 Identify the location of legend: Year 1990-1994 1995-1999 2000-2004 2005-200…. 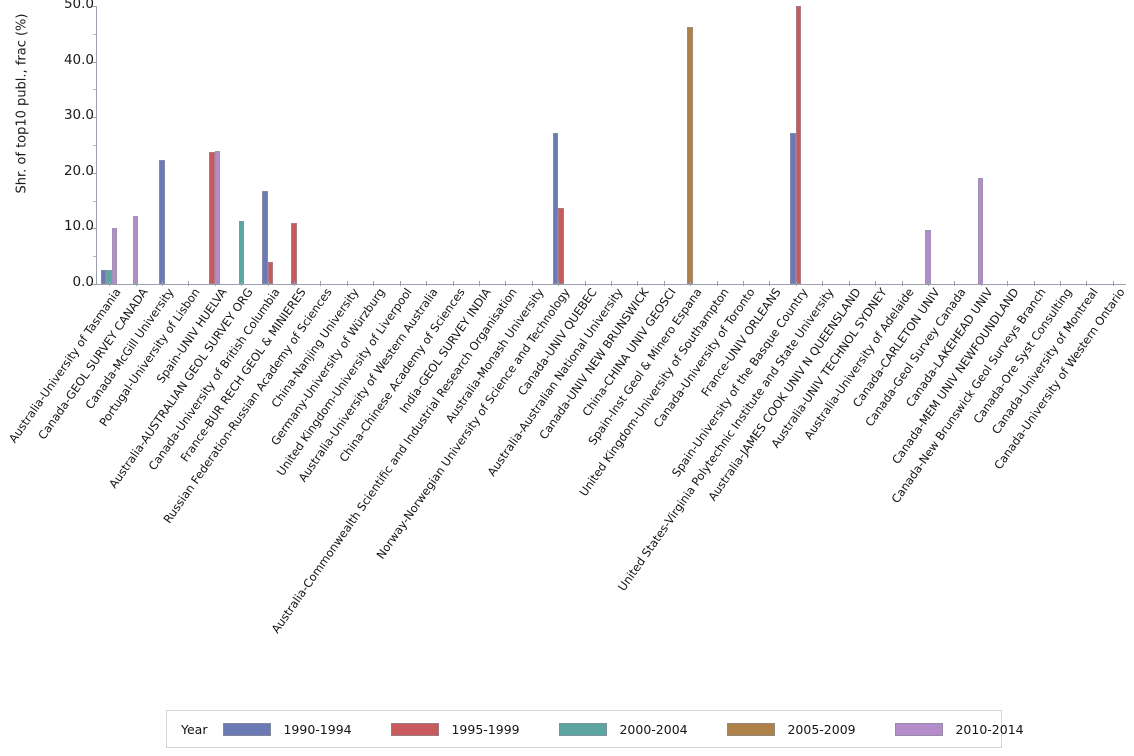
(595, 729).